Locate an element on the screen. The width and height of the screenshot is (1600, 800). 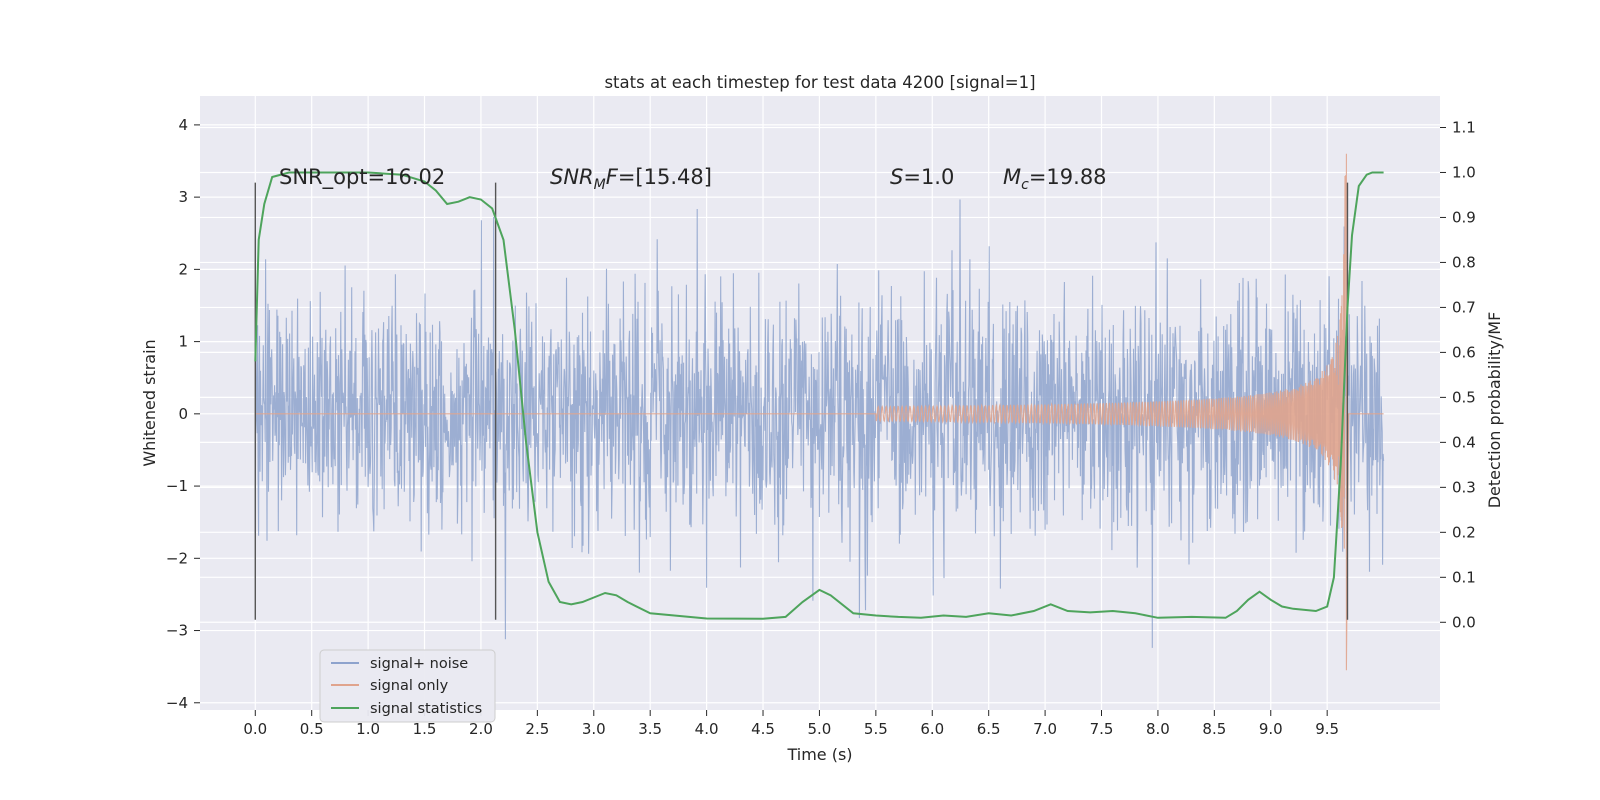
annotation-snr-mf: SNRMF=[15.48] is located at coordinates (631, 179).